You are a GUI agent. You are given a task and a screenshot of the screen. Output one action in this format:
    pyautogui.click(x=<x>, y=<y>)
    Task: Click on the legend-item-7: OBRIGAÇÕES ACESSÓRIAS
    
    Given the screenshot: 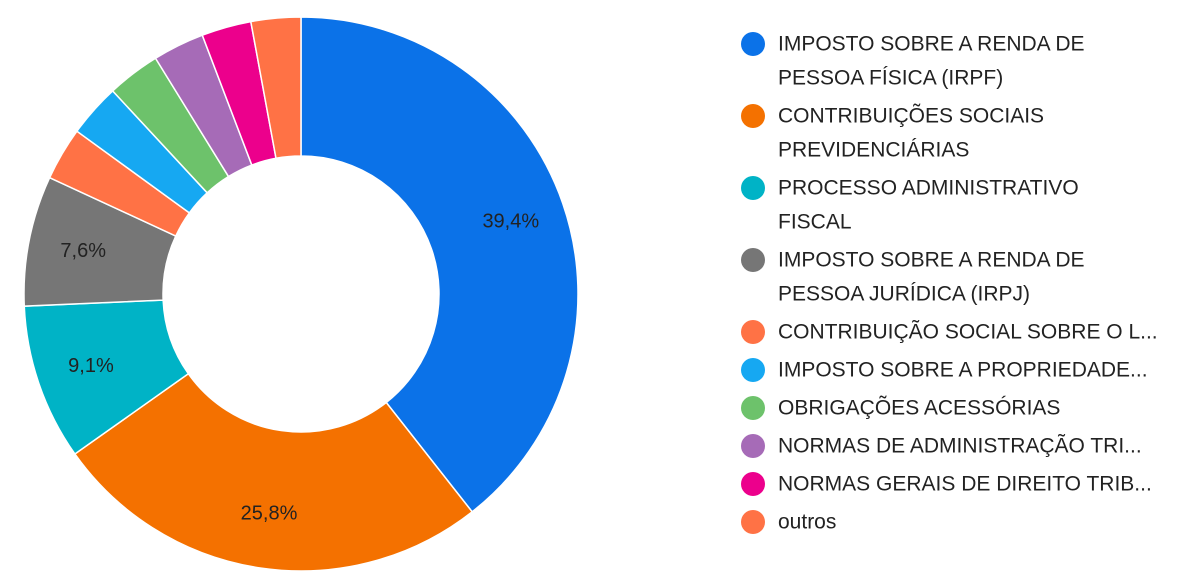 What is the action you would take?
    pyautogui.click(x=900, y=408)
    